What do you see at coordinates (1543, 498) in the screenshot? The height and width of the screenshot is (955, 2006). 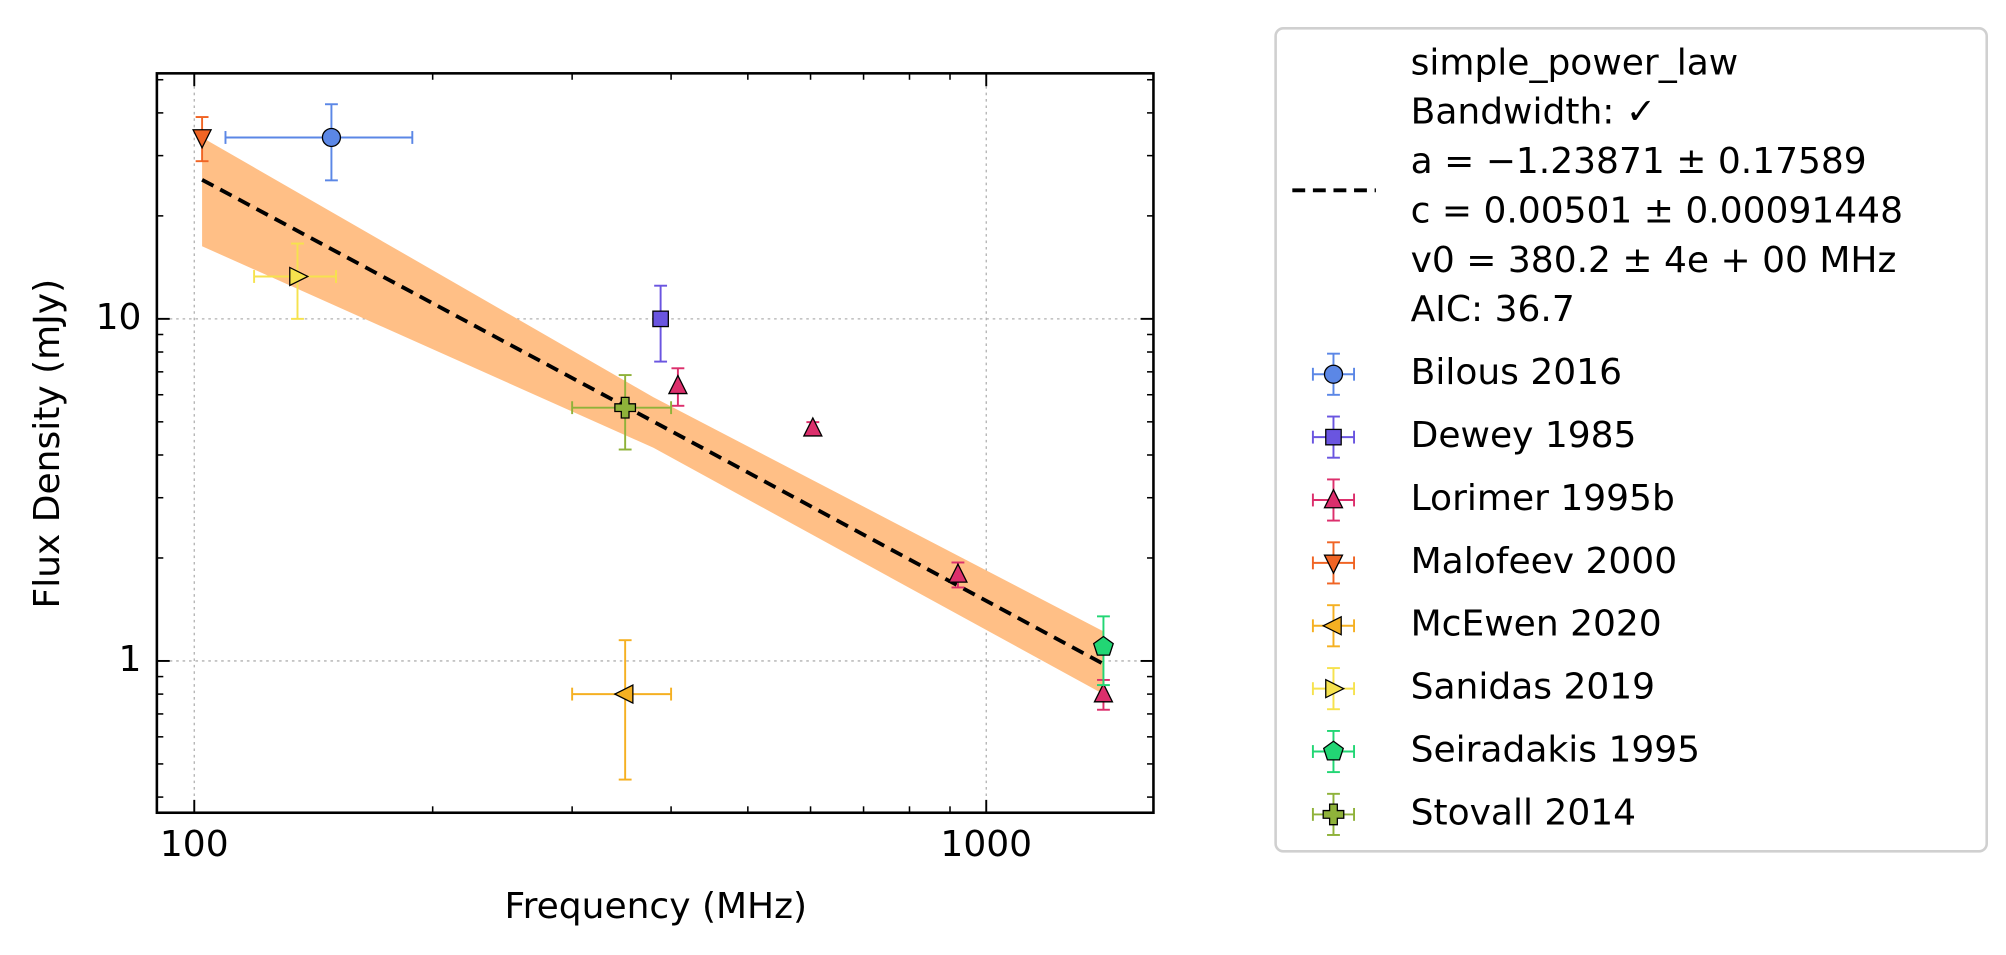 I see `legend-label: Lorimer 1995b` at bounding box center [1543, 498].